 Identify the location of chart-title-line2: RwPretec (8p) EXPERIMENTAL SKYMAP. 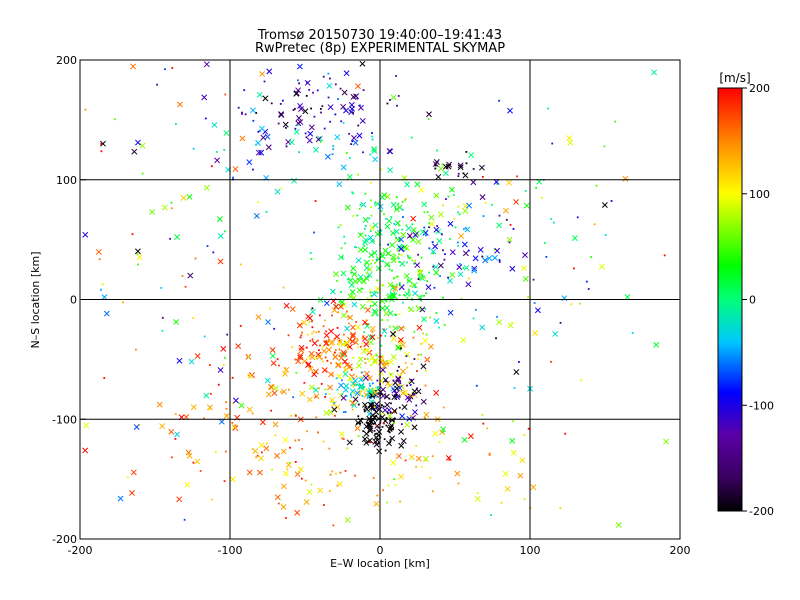
(380, 48).